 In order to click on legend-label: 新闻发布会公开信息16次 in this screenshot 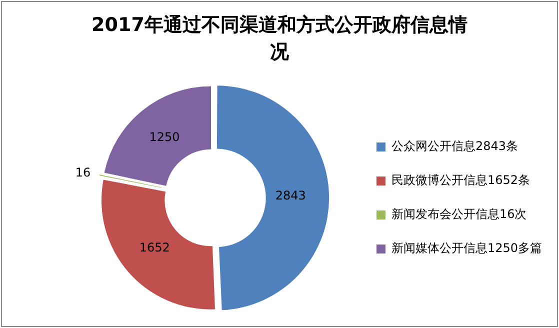, I will do `click(459, 214)`.